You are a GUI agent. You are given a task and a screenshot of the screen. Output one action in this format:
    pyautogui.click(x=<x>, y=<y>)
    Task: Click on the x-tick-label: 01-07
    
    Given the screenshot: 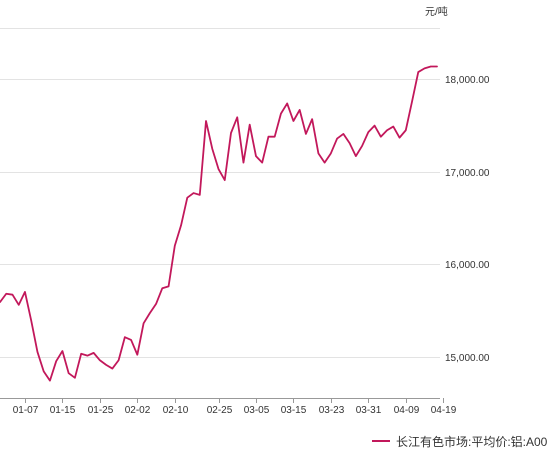 What is the action you would take?
    pyautogui.click(x=26, y=410)
    